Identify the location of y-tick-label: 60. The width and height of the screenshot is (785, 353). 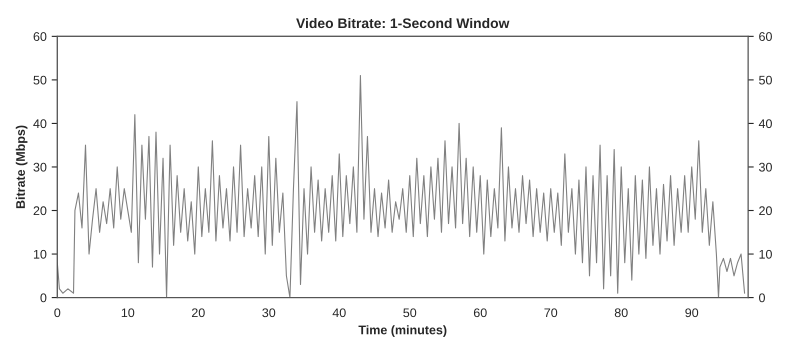
(40, 37).